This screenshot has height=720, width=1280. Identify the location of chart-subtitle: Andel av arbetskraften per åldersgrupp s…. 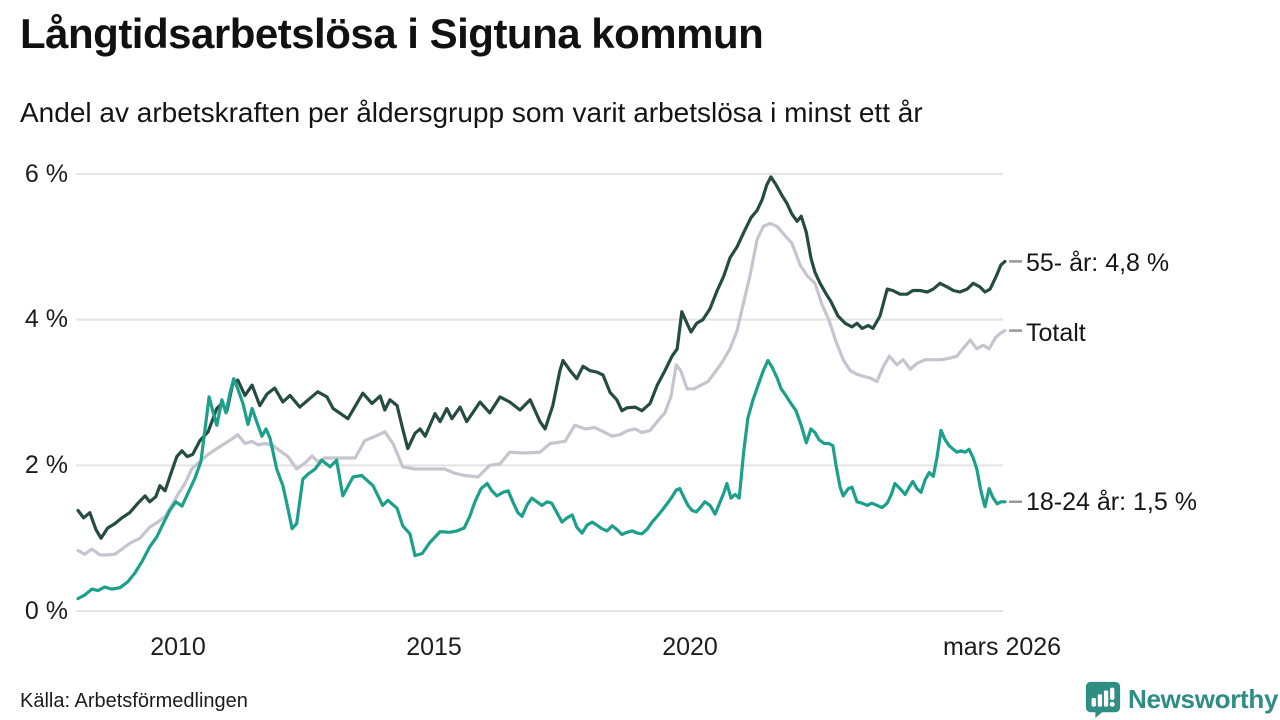
(471, 112).